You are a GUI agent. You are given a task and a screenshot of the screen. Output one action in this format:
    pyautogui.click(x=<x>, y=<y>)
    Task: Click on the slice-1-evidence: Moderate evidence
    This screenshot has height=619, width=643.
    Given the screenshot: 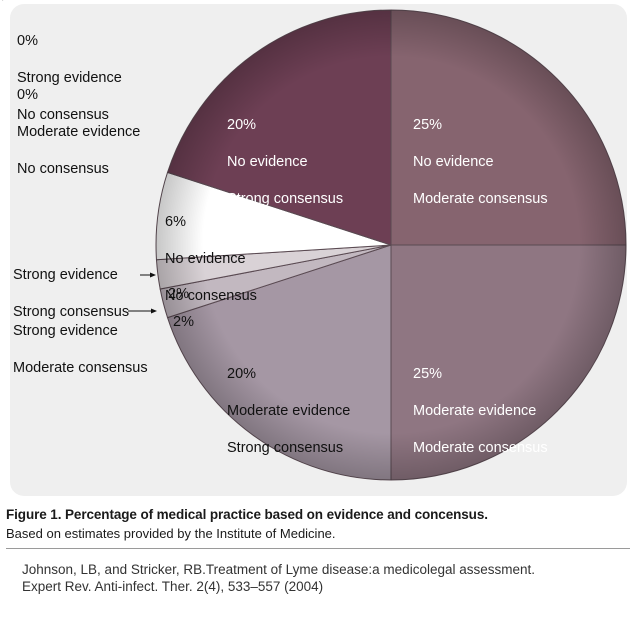 What is the action you would take?
    pyautogui.click(x=475, y=410)
    